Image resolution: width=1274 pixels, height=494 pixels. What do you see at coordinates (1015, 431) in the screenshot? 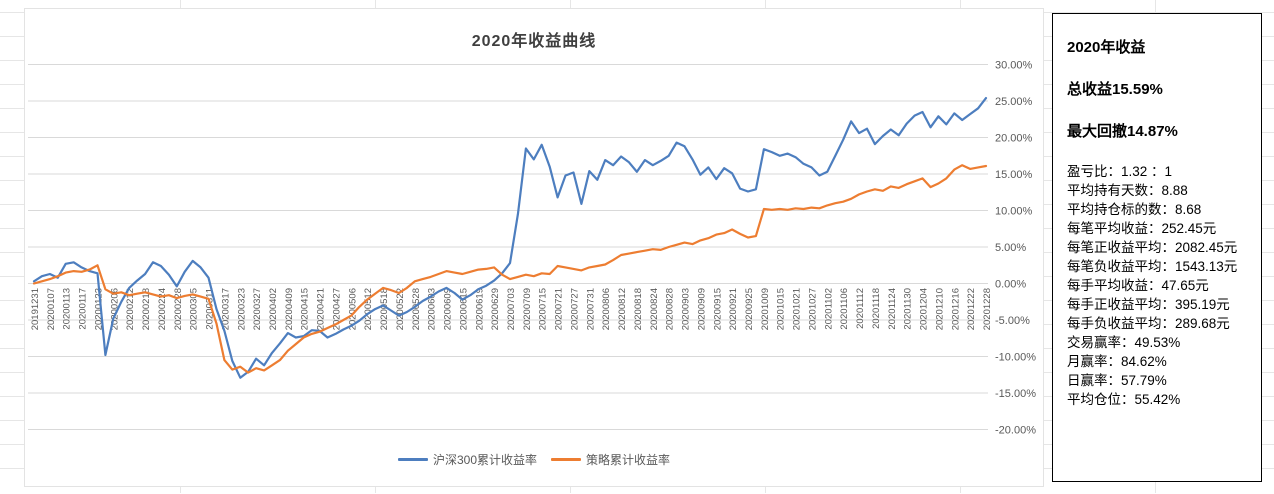
I see `y-axis-tick-label: -20.00%` at bounding box center [1015, 431].